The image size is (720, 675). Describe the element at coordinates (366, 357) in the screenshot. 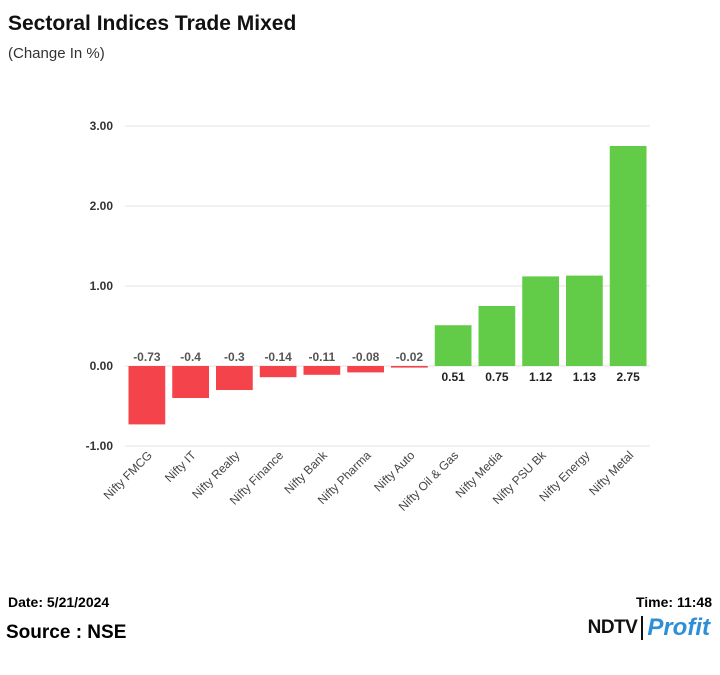

I see `data-label: -0.08` at that location.